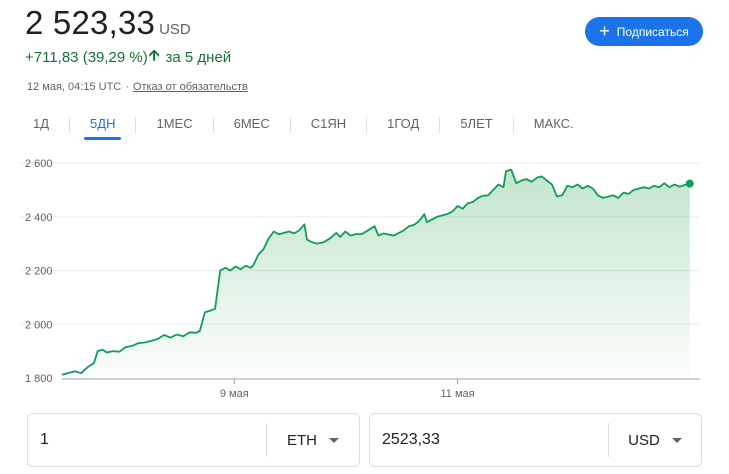  I want to click on tab-1d: 1Д, so click(41, 123).